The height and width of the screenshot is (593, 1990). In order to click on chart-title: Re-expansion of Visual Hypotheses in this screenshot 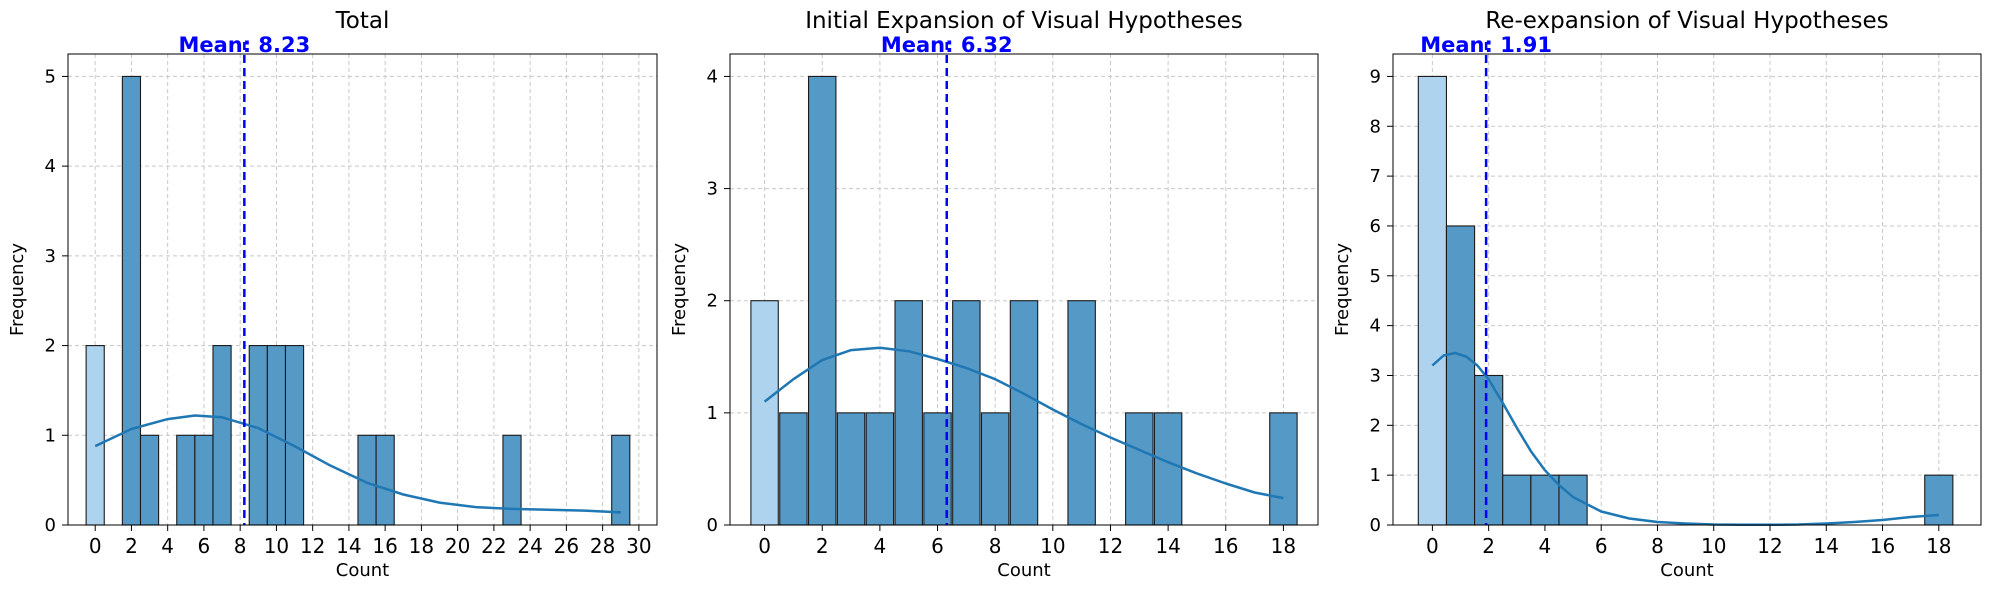, I will do `click(1686, 21)`.